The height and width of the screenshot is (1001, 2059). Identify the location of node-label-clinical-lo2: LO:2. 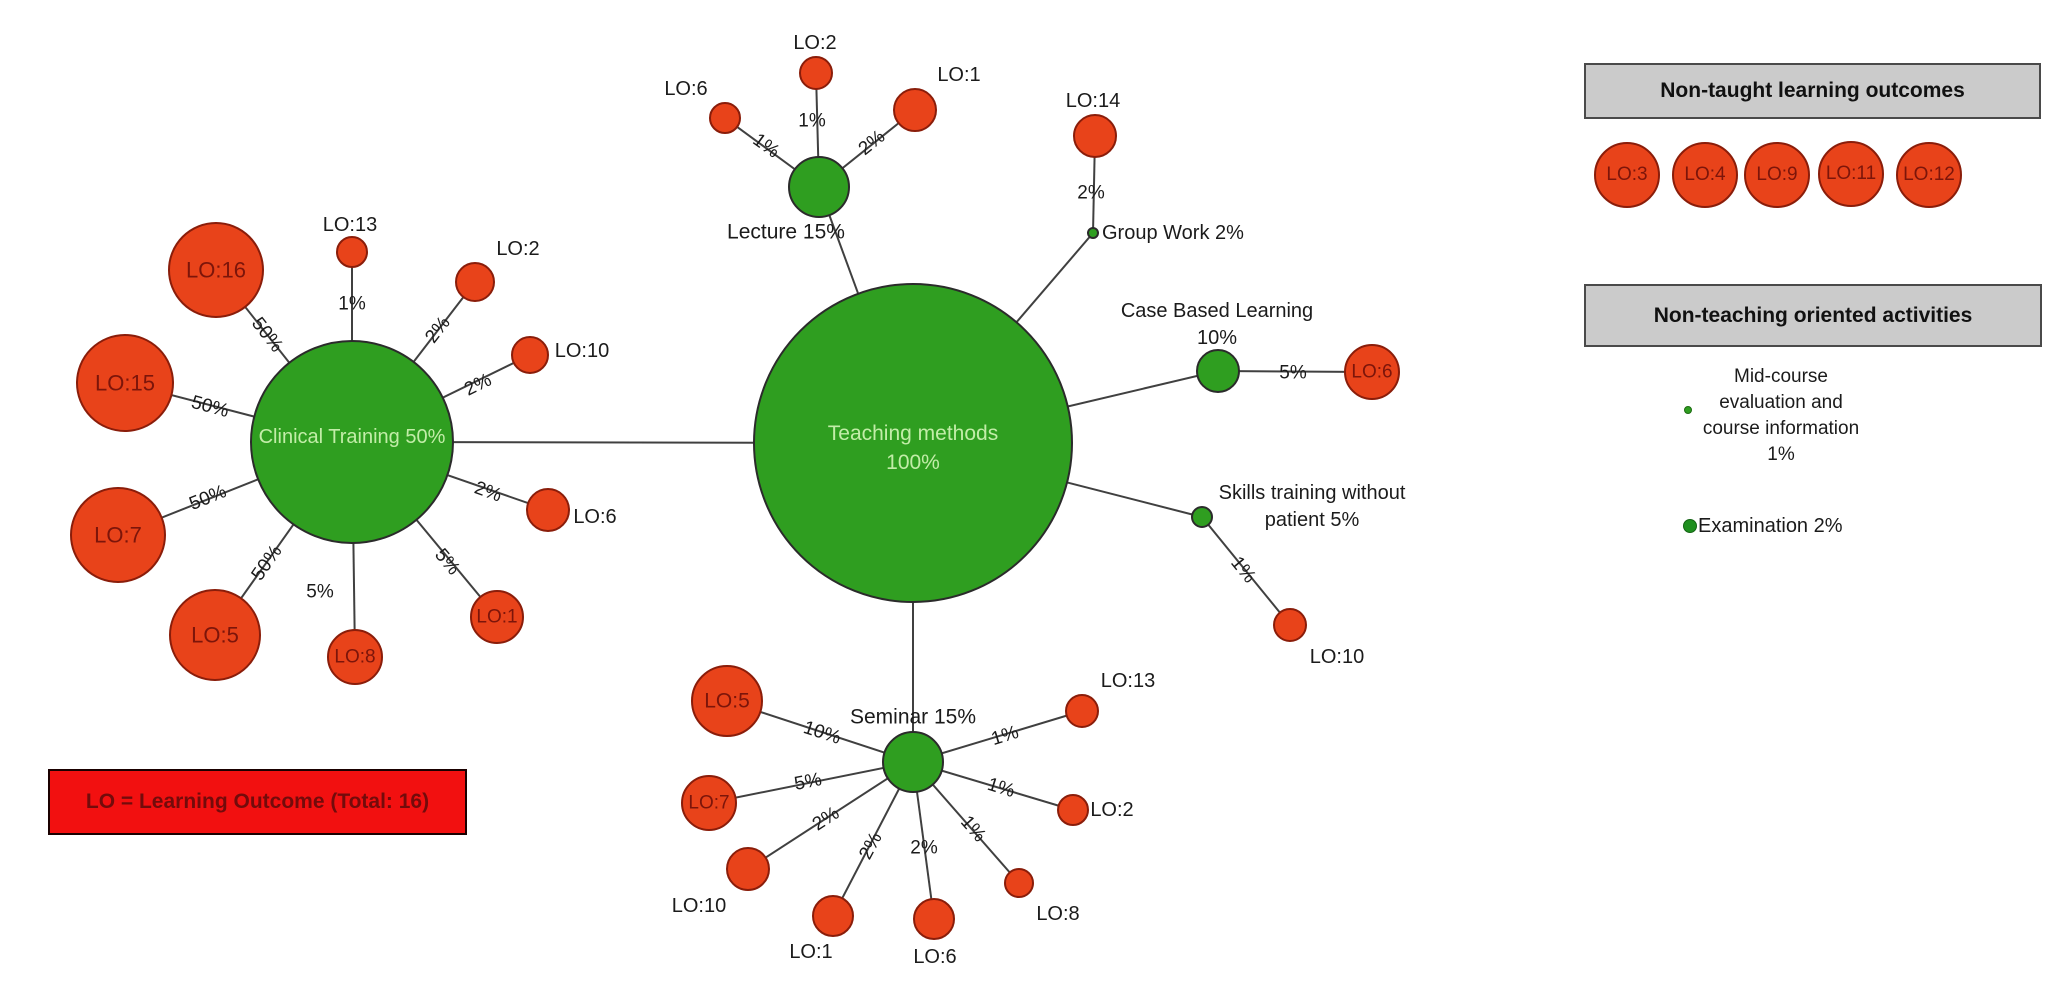
(517, 249).